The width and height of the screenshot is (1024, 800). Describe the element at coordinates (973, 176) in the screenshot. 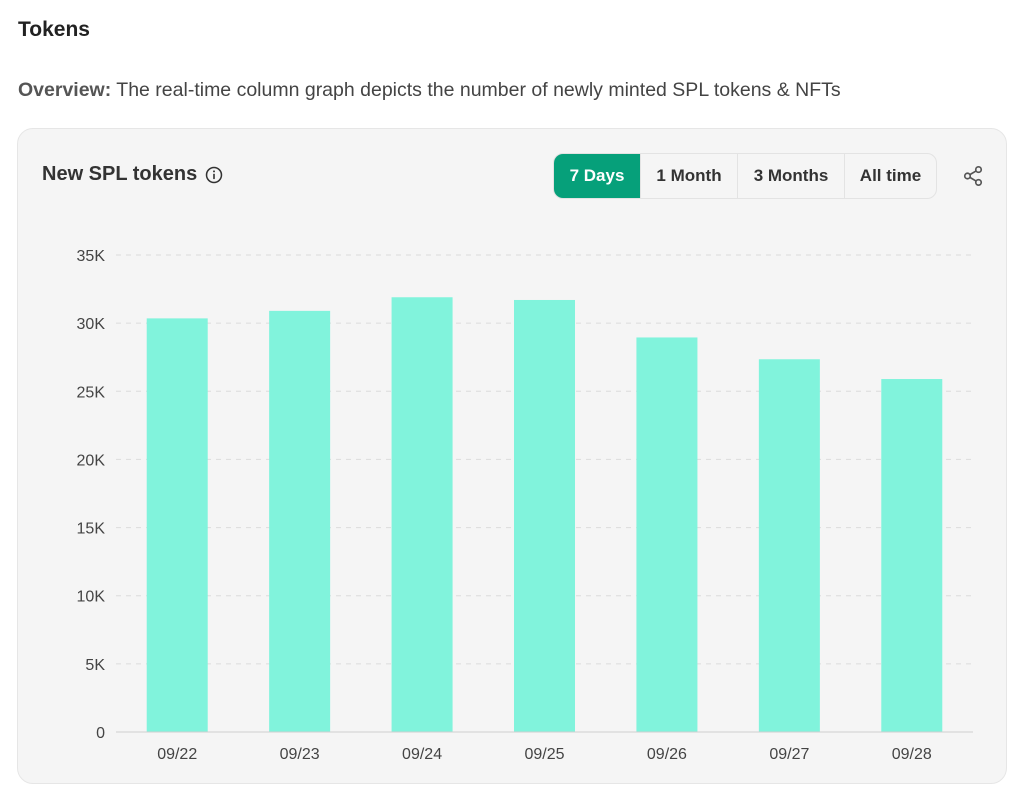

I see `share-icon` at that location.